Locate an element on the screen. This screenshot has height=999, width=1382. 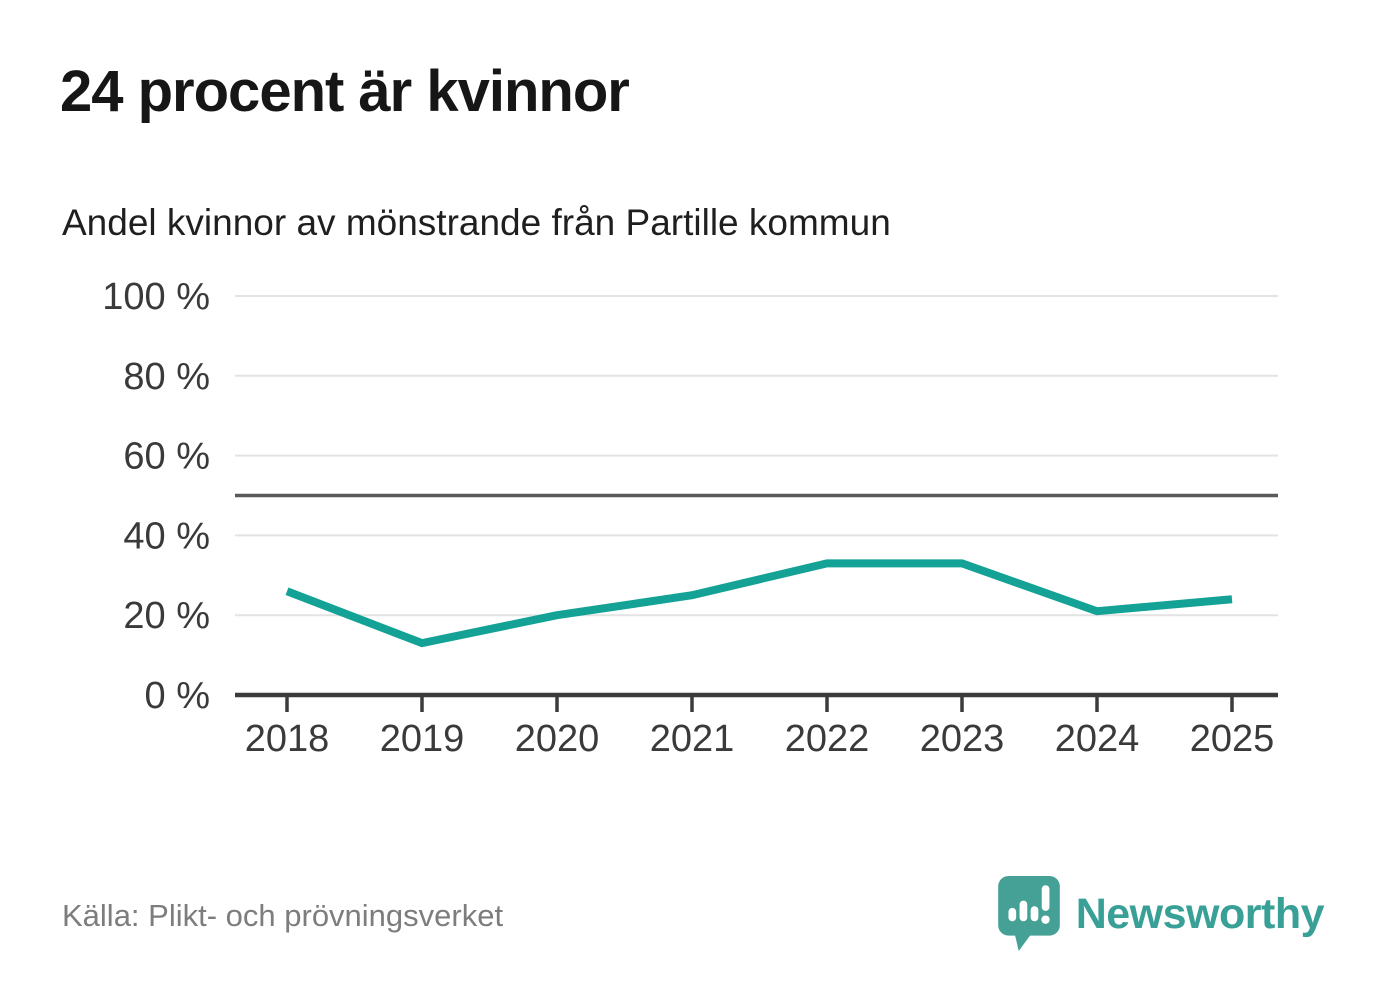
page-title: 24 procent är kvinnor is located at coordinates (345, 91).